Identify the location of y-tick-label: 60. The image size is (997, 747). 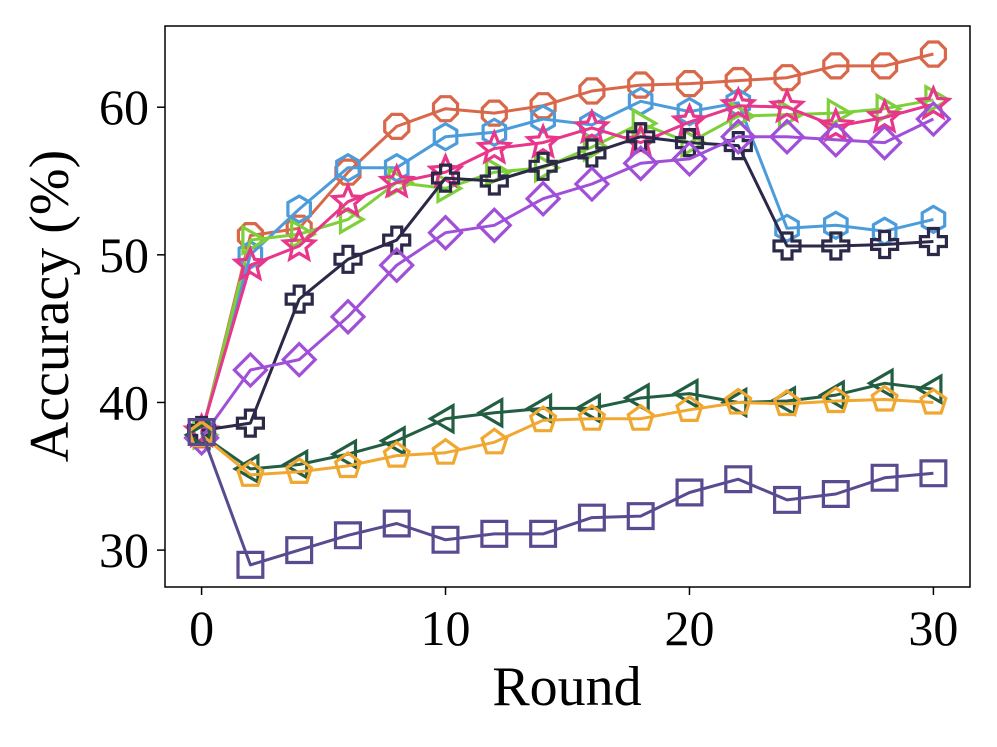
(124, 107).